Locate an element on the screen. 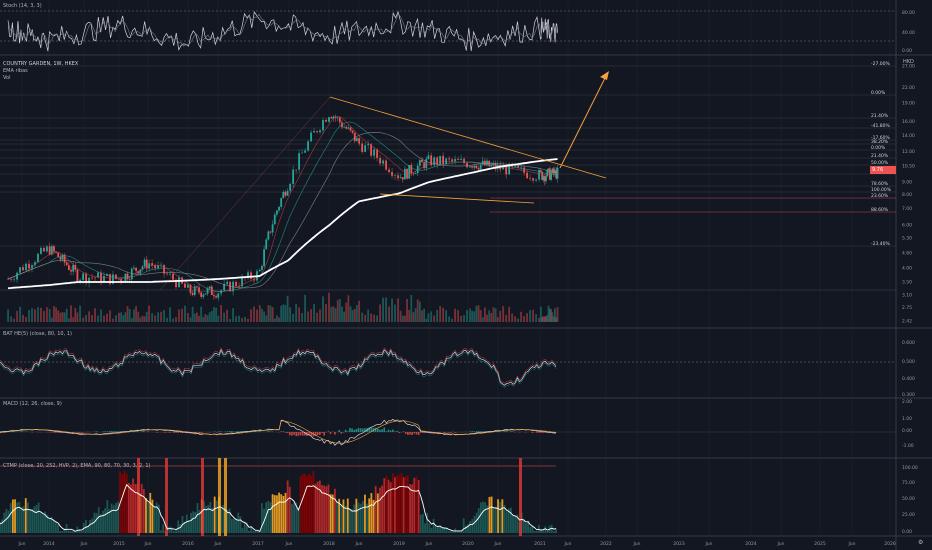 The height and width of the screenshot is (550, 932). ema-legend: EMA ribas is located at coordinates (15, 71).